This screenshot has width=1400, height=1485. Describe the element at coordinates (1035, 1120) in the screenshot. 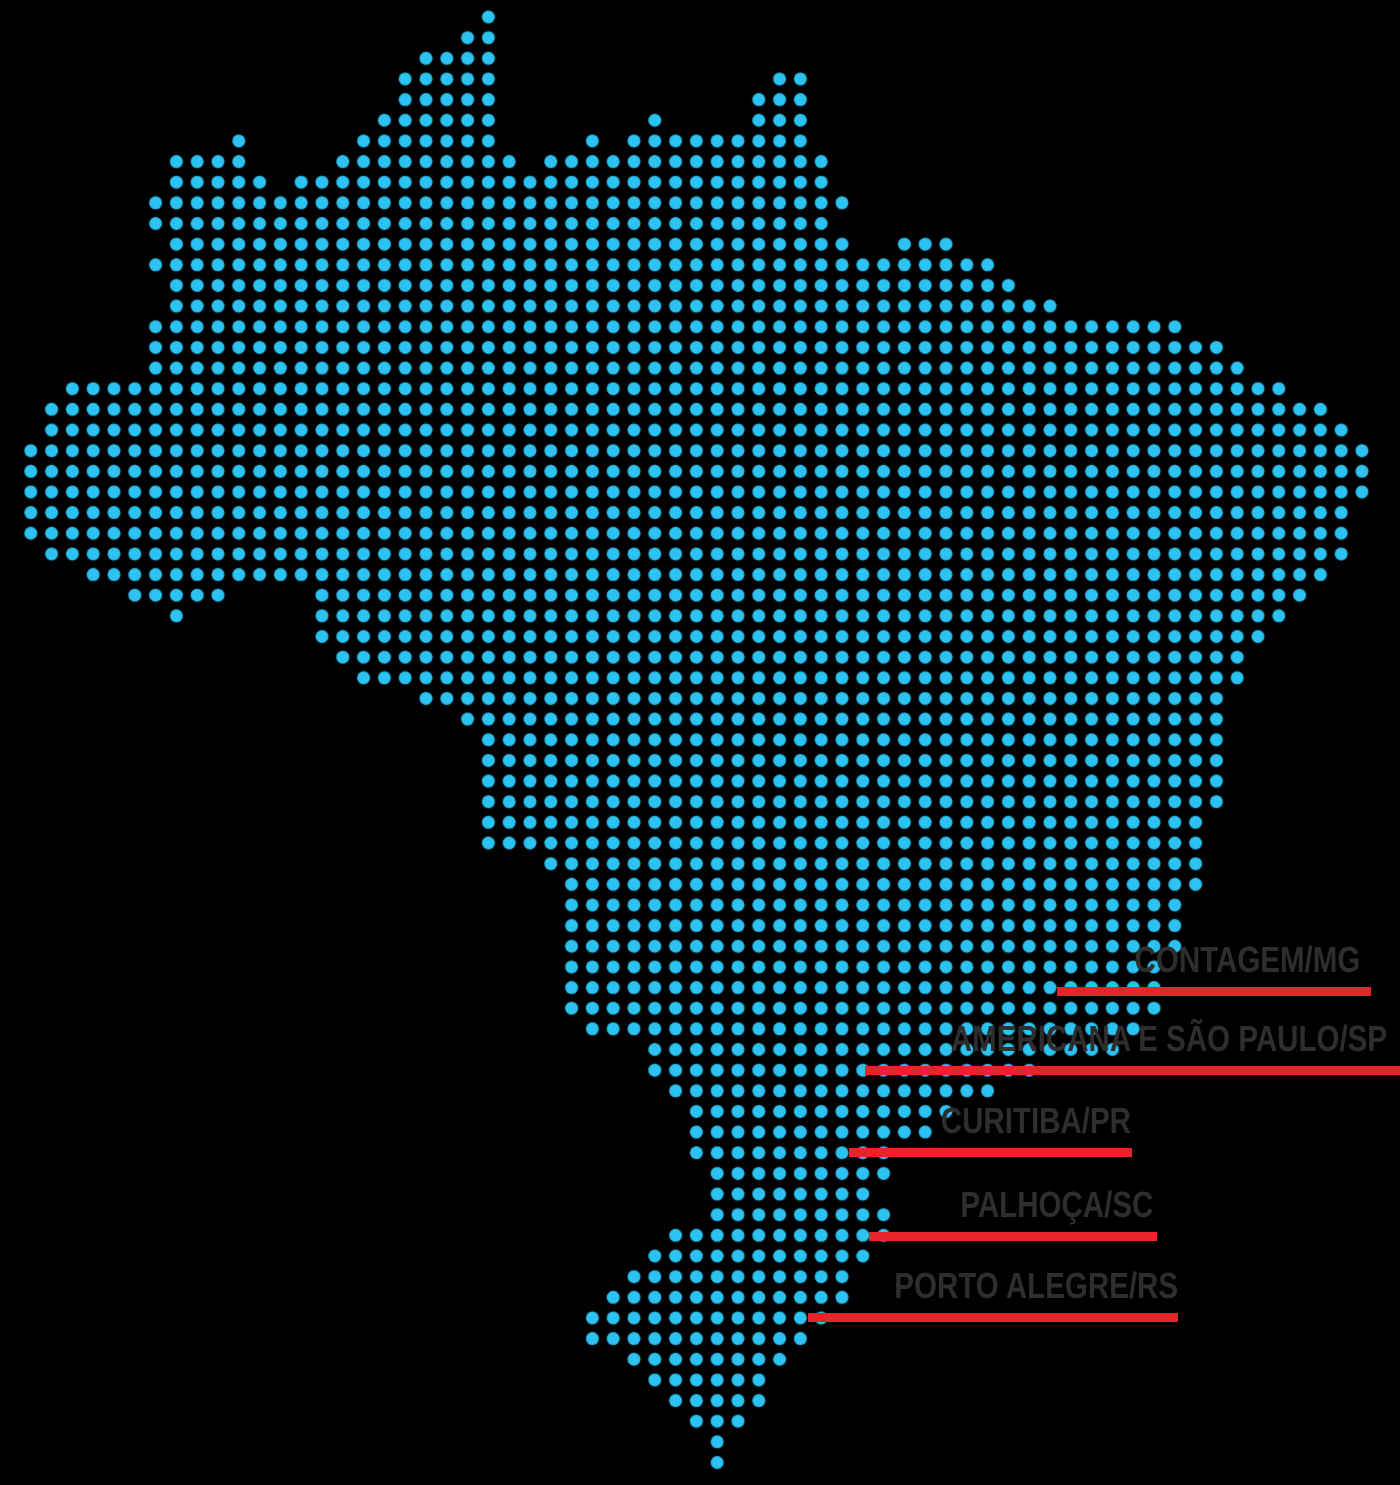

I see `callout-label-curitiba-pr: CURITIBA/PR` at that location.